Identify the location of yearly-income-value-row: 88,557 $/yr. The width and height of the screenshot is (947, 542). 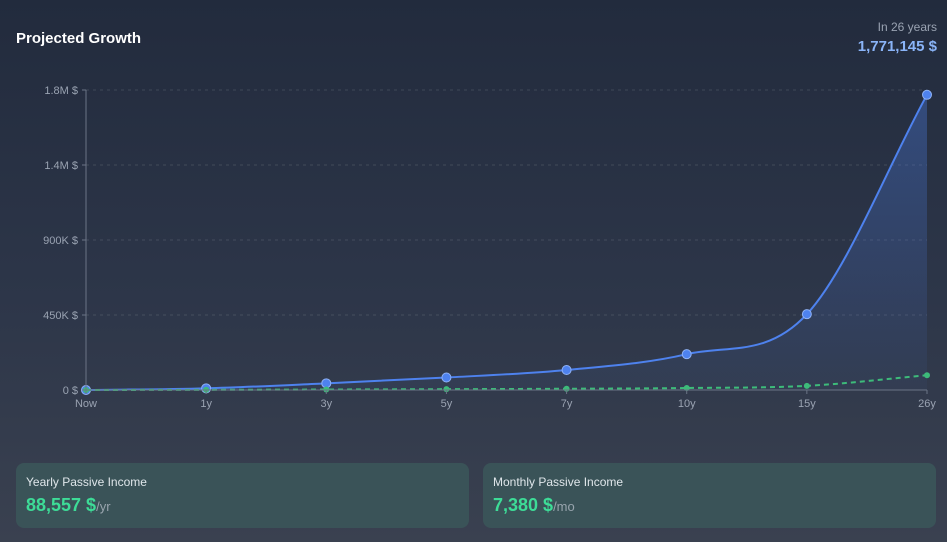
(242, 505).